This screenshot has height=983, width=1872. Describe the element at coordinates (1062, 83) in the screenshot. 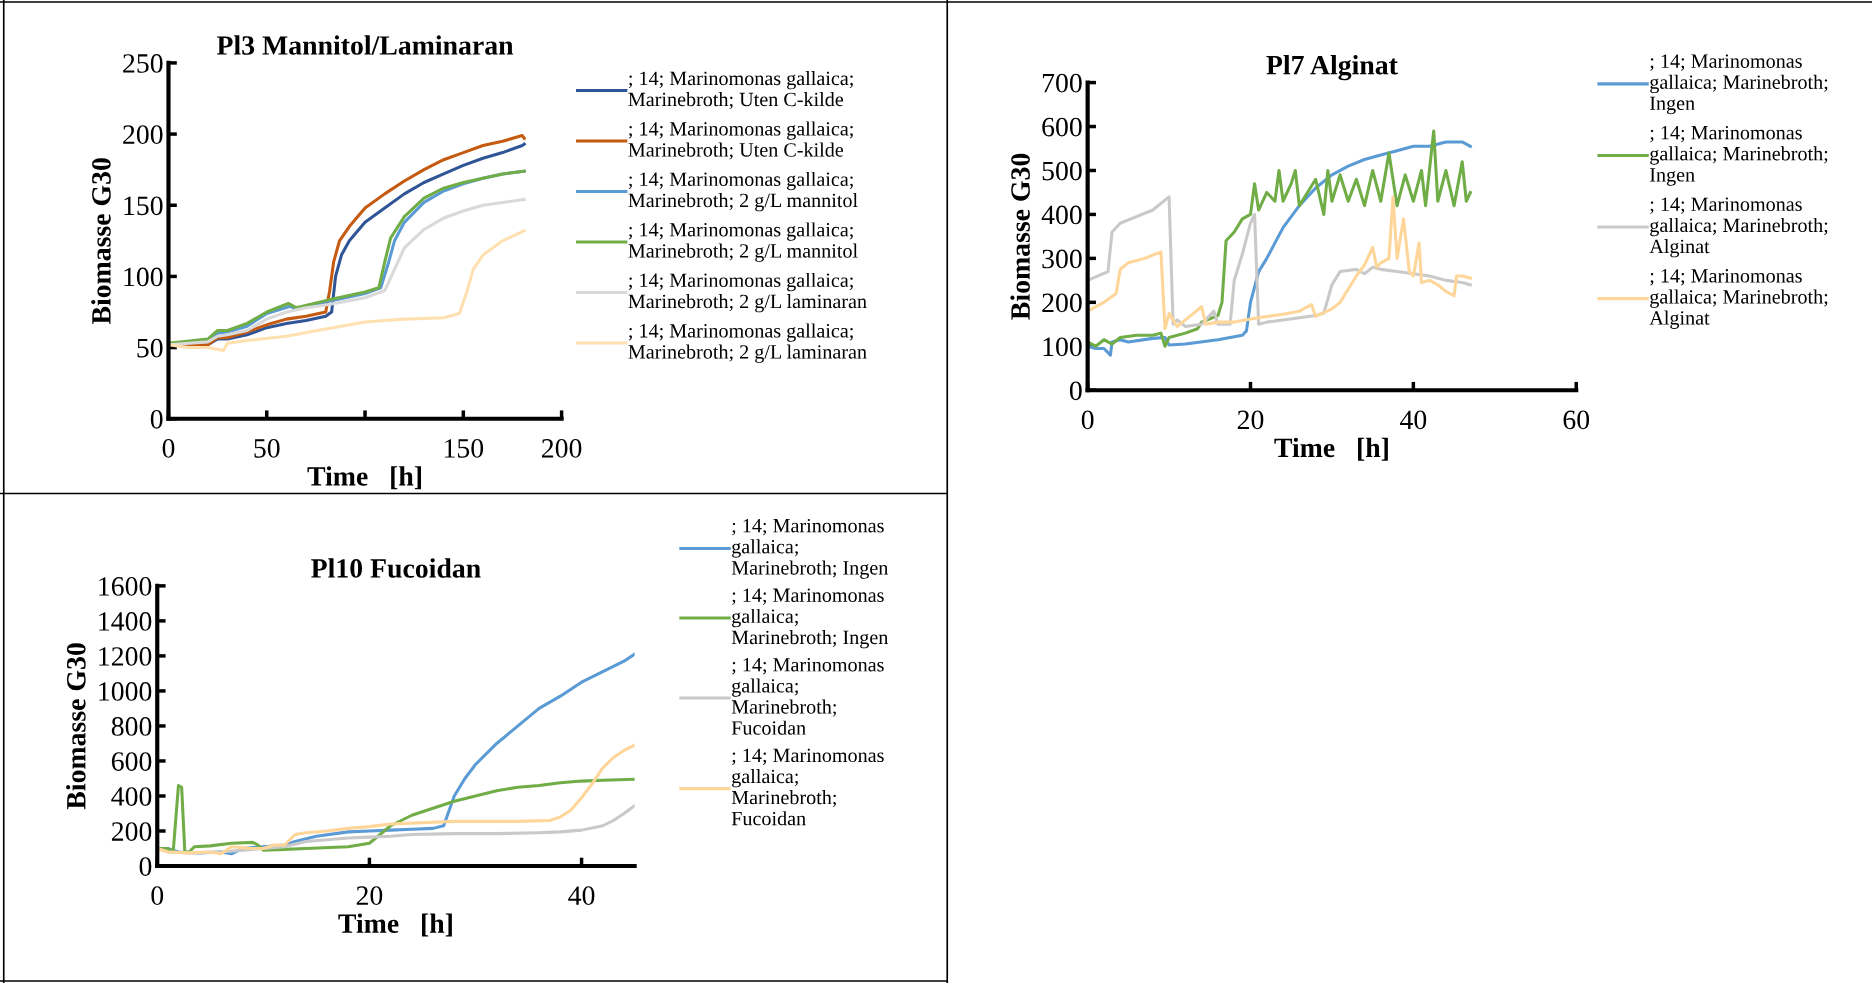

I see `y-tick-label: 700` at that location.